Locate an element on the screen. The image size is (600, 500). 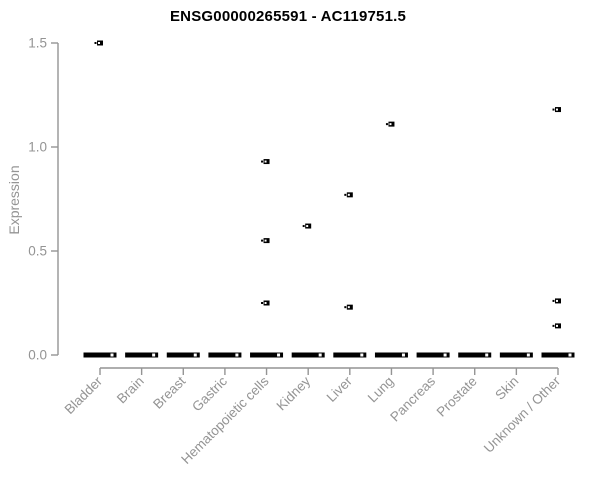
y-axis-label: Expression is located at coordinates (14, 200).